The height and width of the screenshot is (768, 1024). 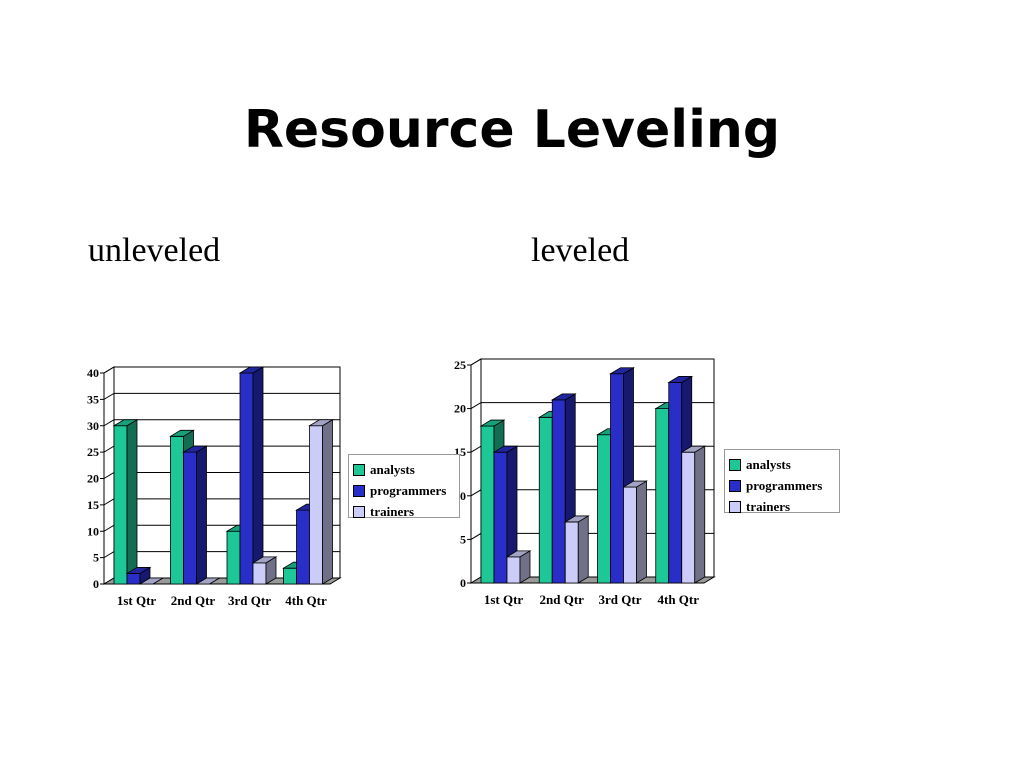 What do you see at coordinates (93, 505) in the screenshot?
I see `y-tick-label: 15` at bounding box center [93, 505].